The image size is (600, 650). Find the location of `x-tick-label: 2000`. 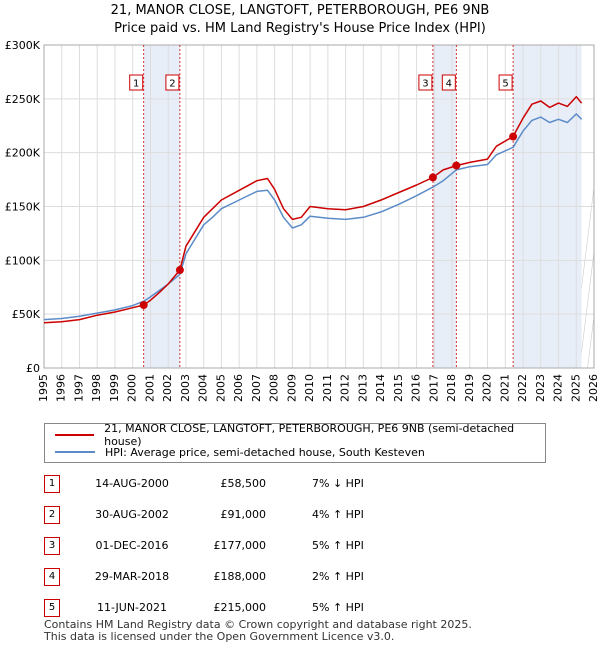

x-tick-label: 2000 is located at coordinates (132, 388).